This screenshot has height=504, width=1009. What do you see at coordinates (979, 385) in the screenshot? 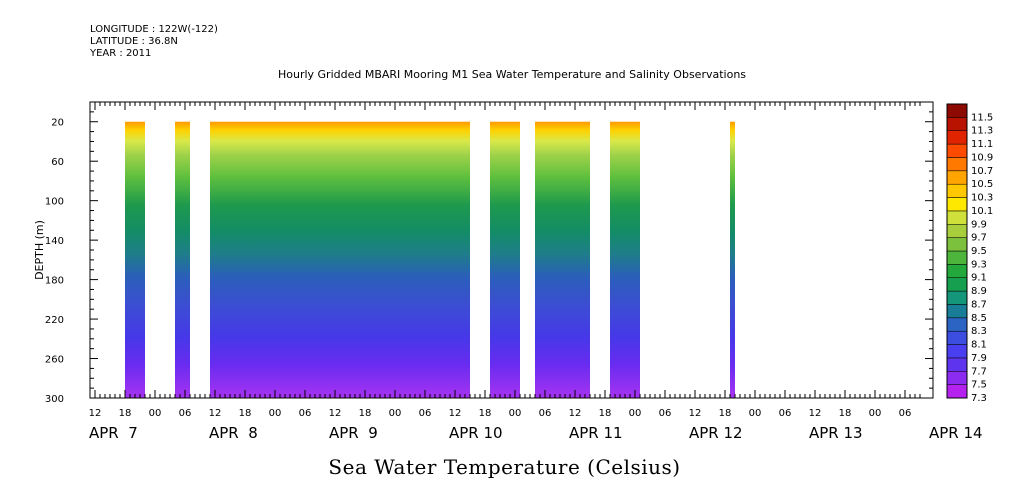
I see `colorbar-label: 7.5` at bounding box center [979, 385].